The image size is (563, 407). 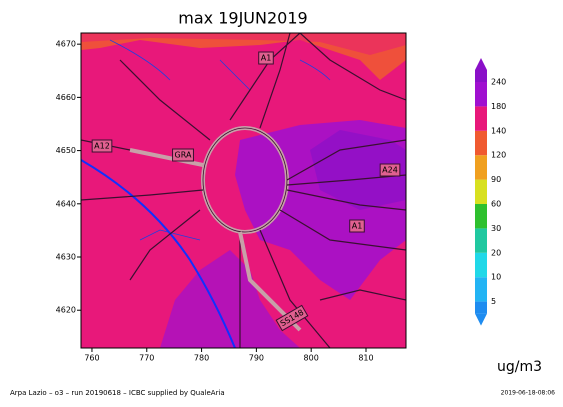 What do you see at coordinates (365, 358) in the screenshot?
I see `x-tick-label: 810` at bounding box center [365, 358].